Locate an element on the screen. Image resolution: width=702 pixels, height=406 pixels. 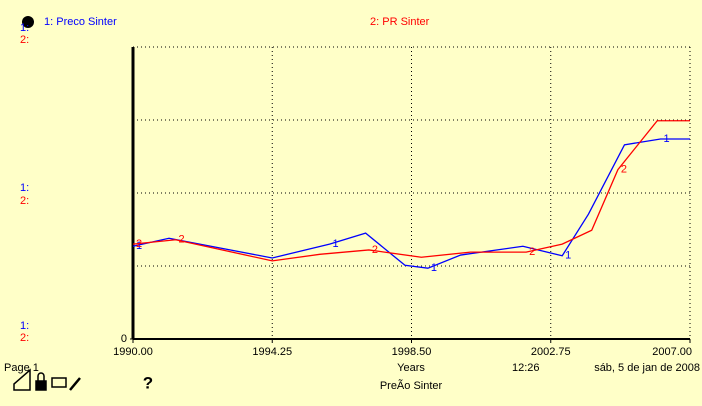
x-tick-label: 2002.75 is located at coordinates (551, 352).